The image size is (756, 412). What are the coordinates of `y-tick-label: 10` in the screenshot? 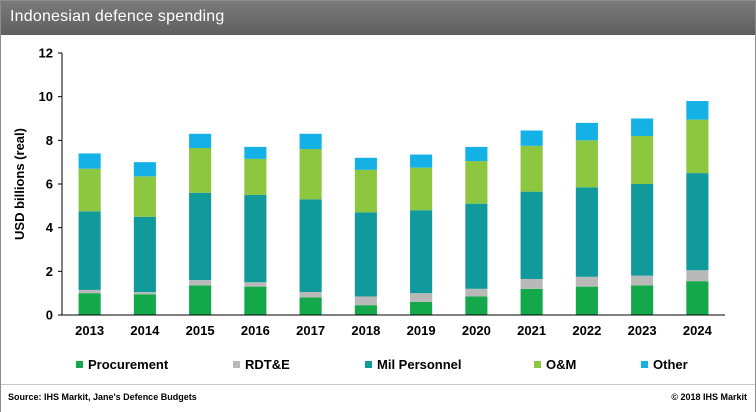 It's located at (46, 96).